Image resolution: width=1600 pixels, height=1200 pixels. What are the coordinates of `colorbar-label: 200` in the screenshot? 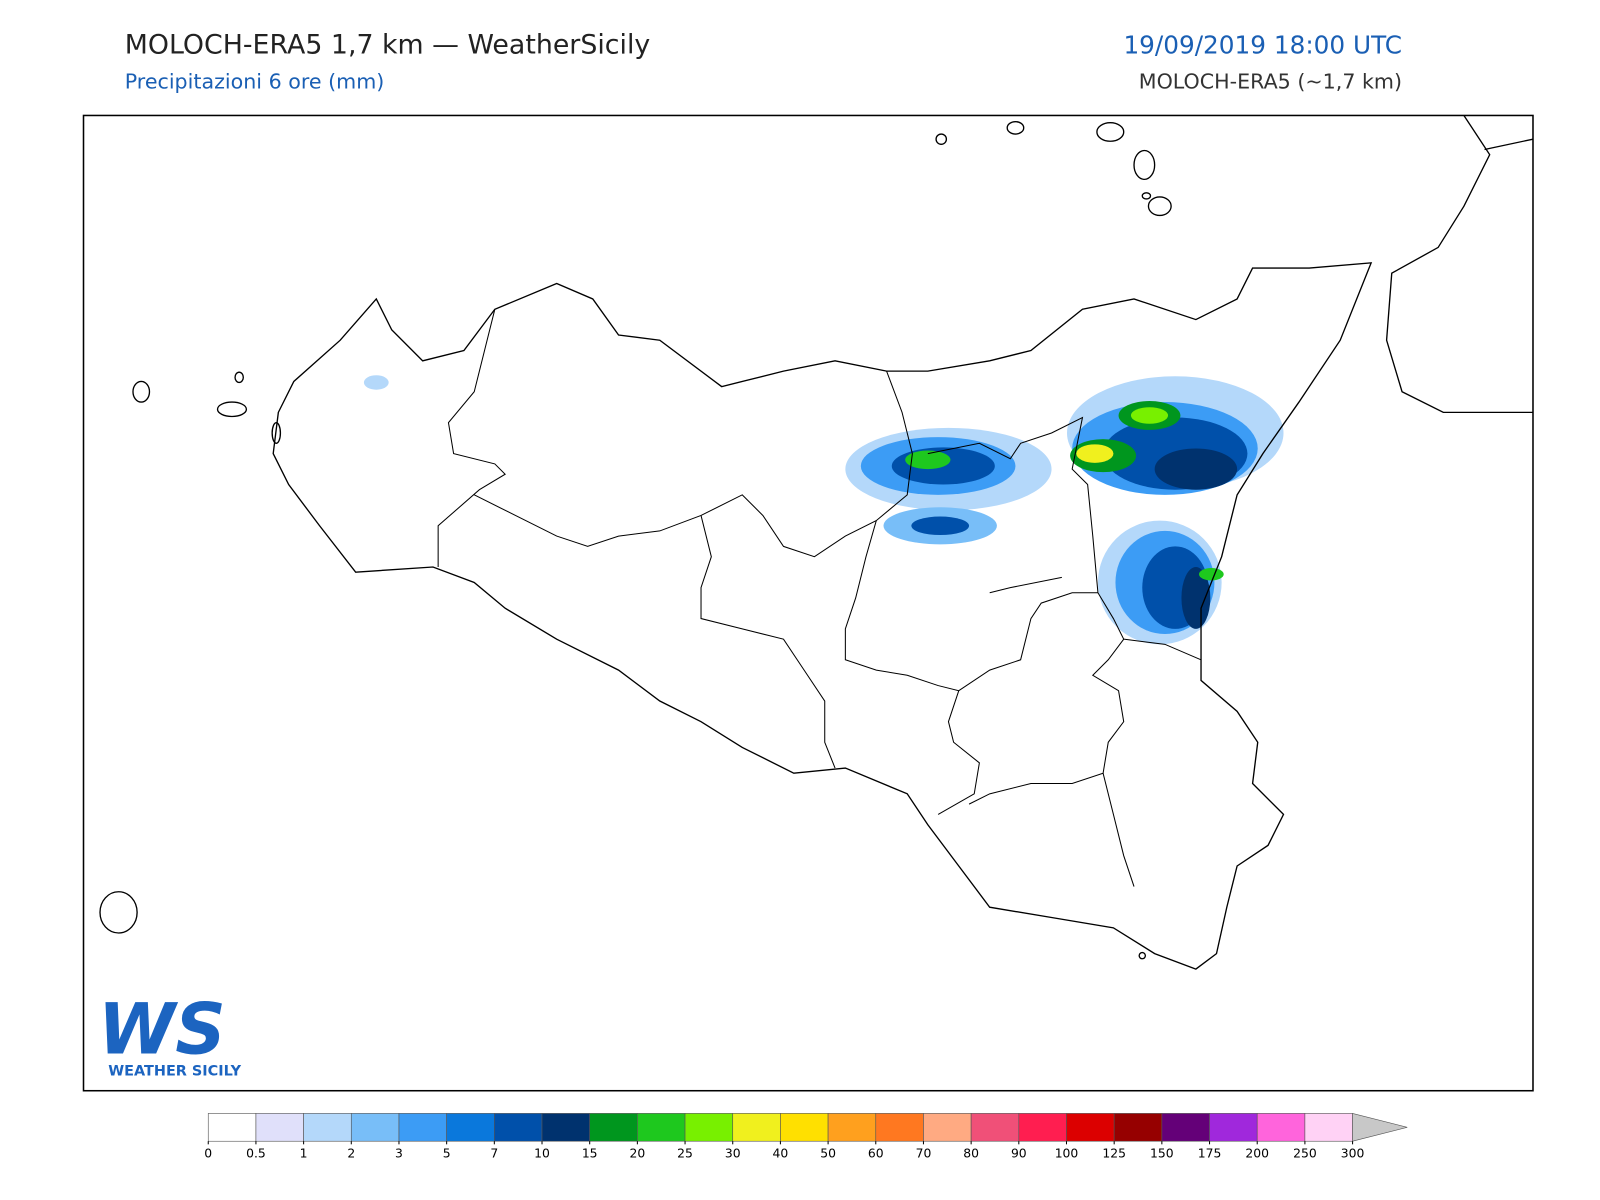 It's located at (1257, 1154).